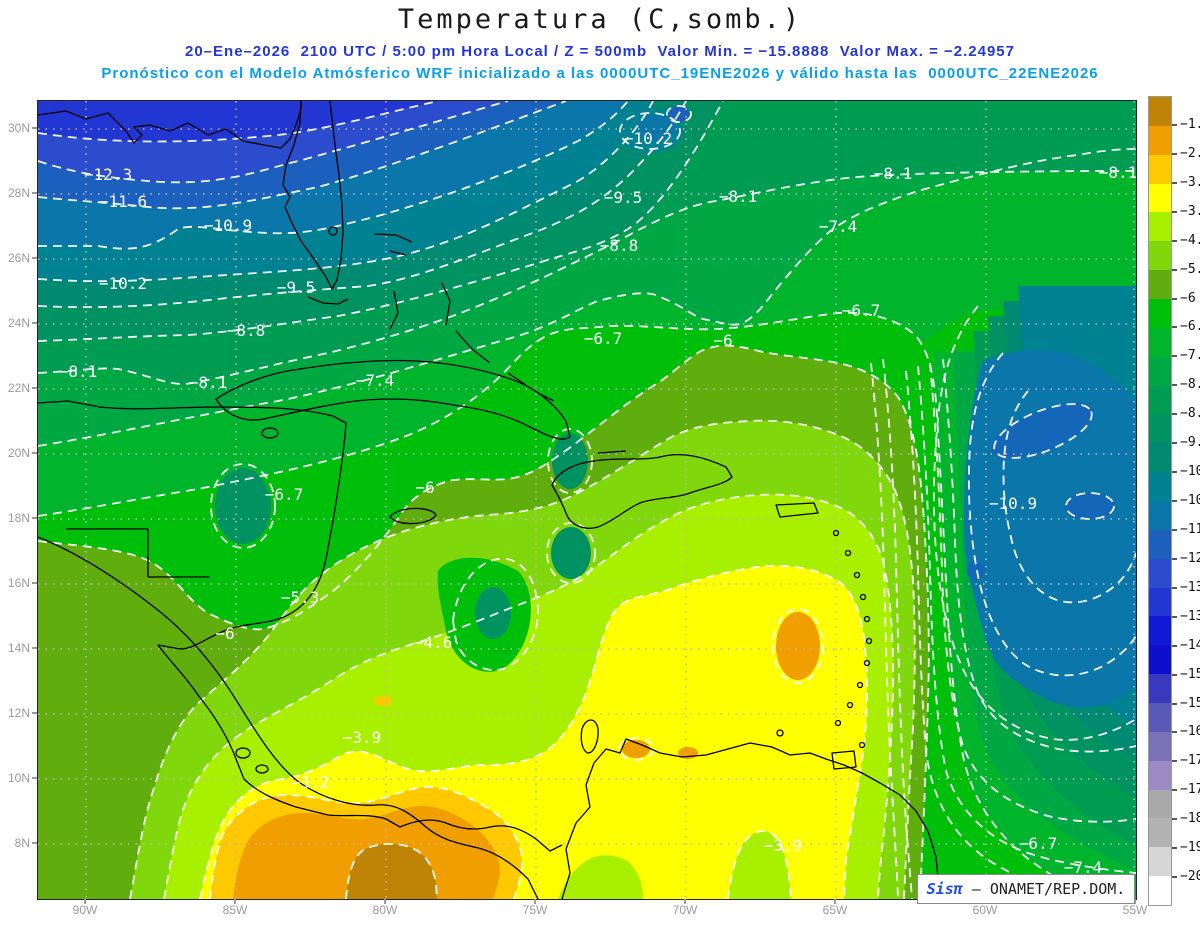  I want to click on colorbar-label: −19.3, so click(1190, 848).